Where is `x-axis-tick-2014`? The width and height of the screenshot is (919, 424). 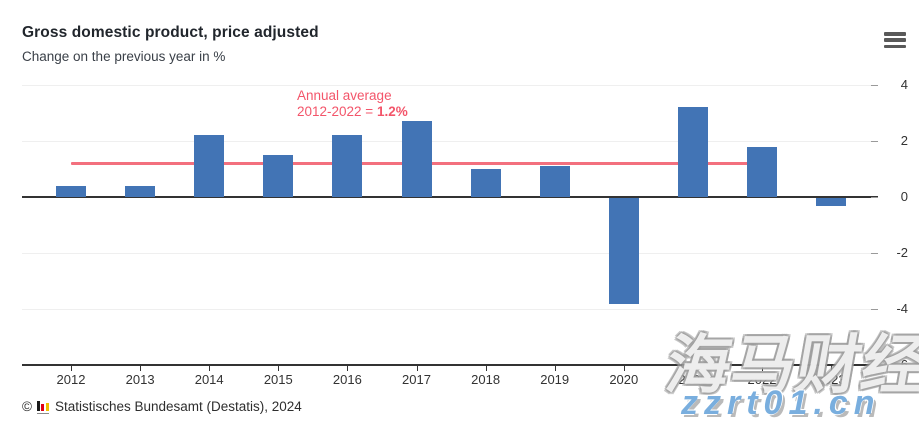 x-axis-tick-2014 is located at coordinates (210, 368).